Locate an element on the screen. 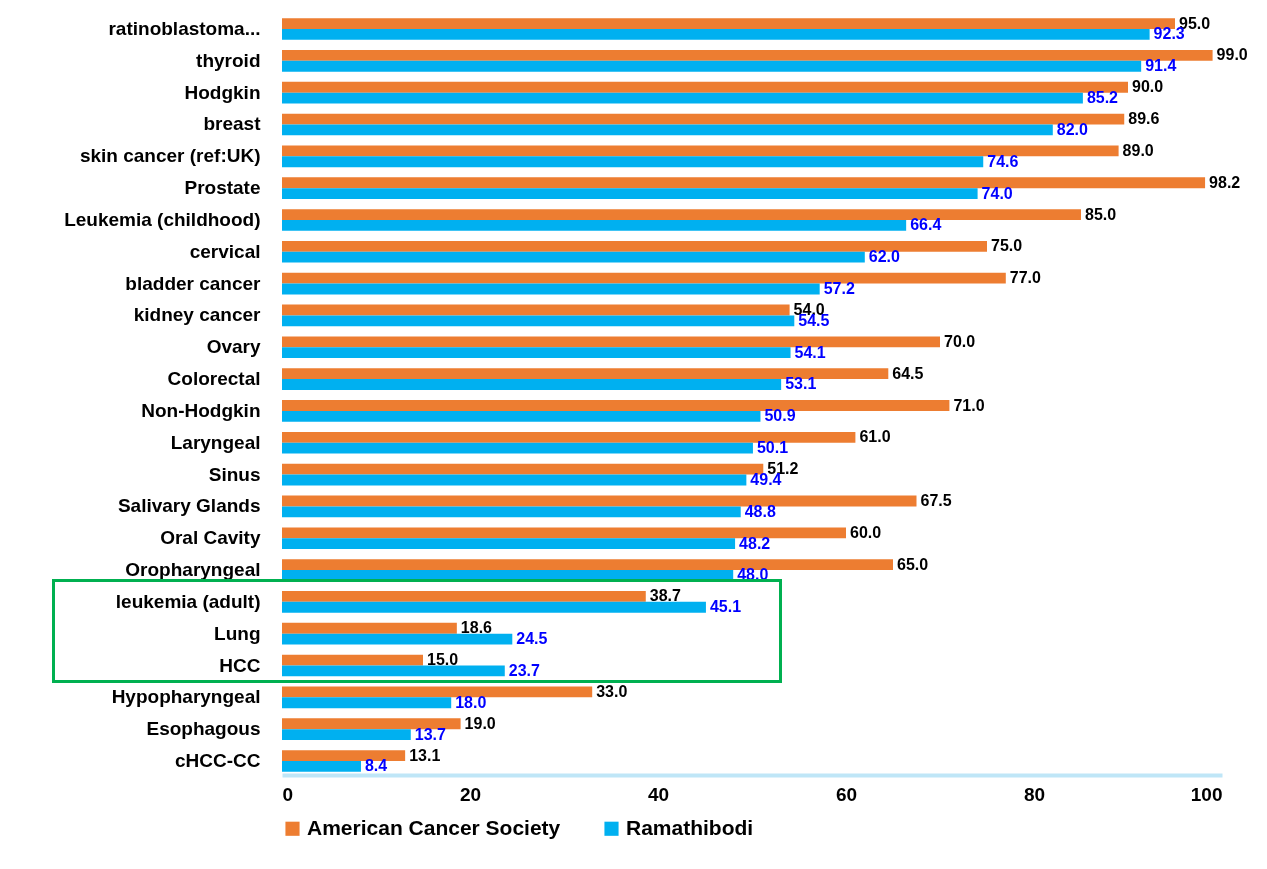  y-tick-label: Prostate is located at coordinates (222, 188).